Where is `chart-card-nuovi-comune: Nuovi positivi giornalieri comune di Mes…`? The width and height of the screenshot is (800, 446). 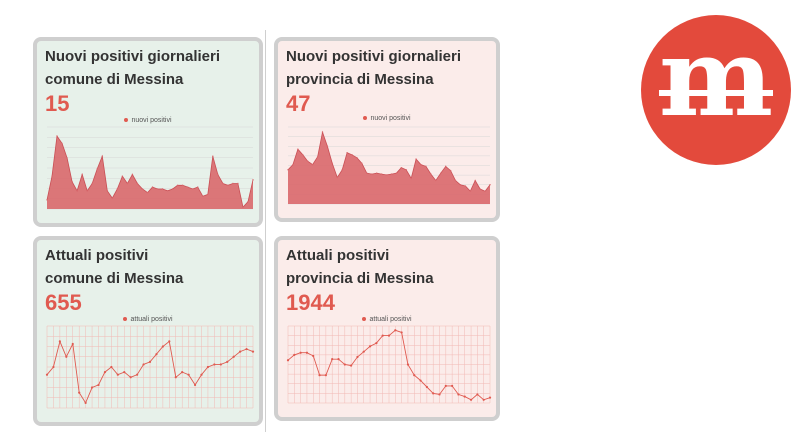 chart-card-nuovi-comune: Nuovi positivi giornalieri comune di Mes… is located at coordinates (148, 132).